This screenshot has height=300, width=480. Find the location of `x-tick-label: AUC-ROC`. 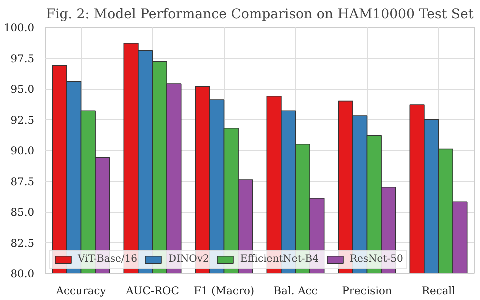

x-tick-label: AUC-ROC is located at coordinates (152, 291).